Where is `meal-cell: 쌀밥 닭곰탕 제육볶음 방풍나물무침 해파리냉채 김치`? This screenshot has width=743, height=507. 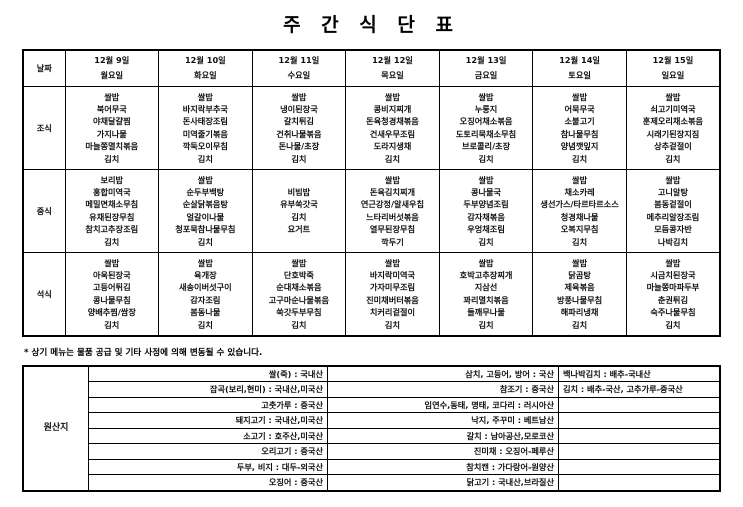 meal-cell: 쌀밥 닭곰탕 제육볶음 방풍나물무침 해파리냉채 김치 is located at coordinates (579, 294).